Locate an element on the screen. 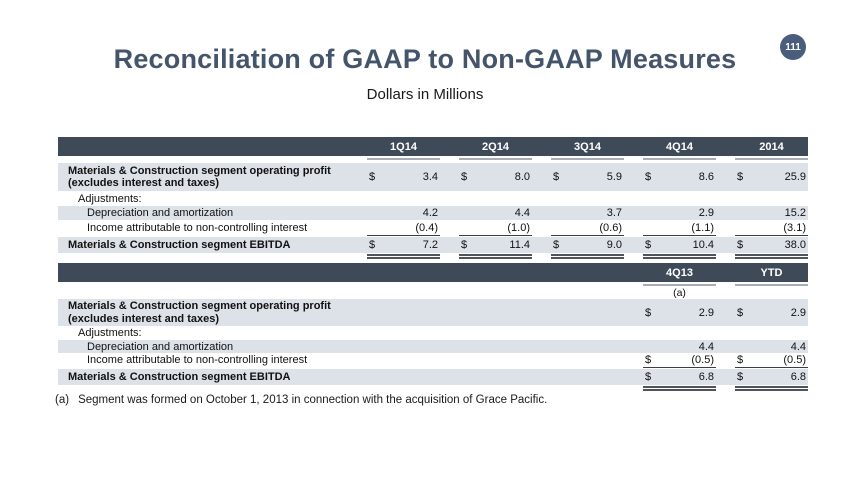 This screenshot has width=850, height=478. cell: 4.2 is located at coordinates (430, 213).